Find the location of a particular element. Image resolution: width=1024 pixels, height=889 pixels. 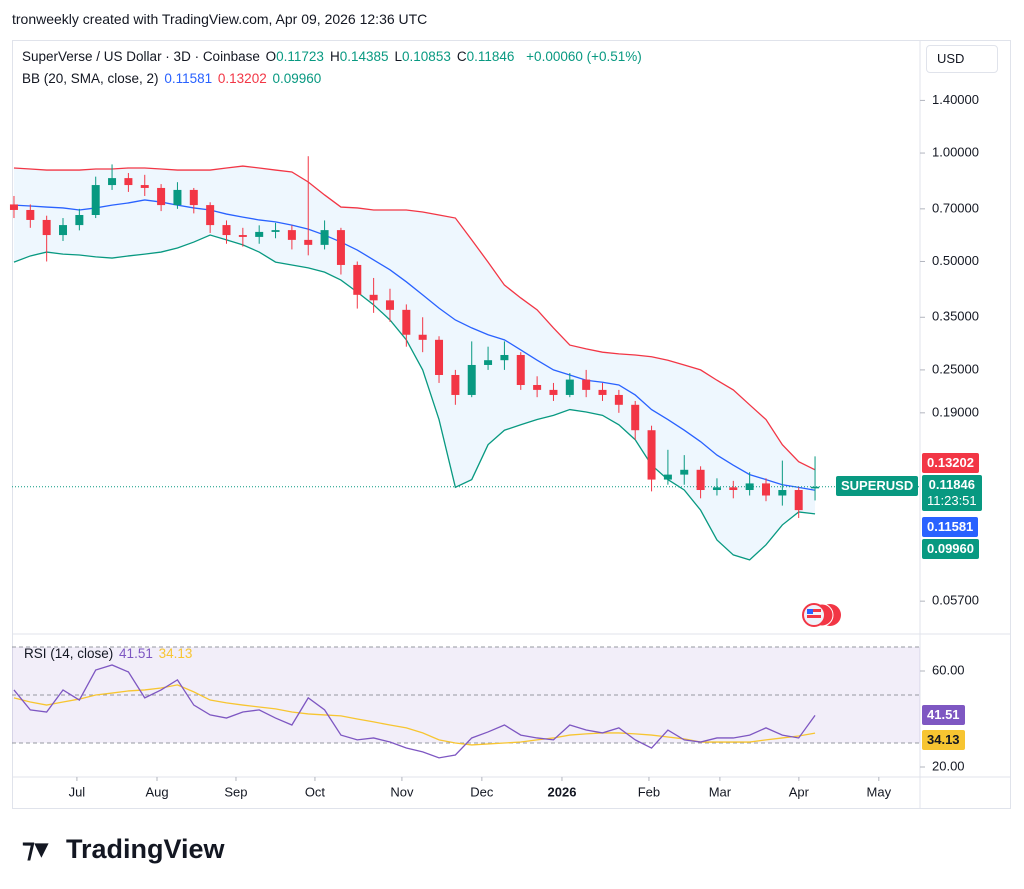

ohlc-value: 0.11723 is located at coordinates (300, 56).